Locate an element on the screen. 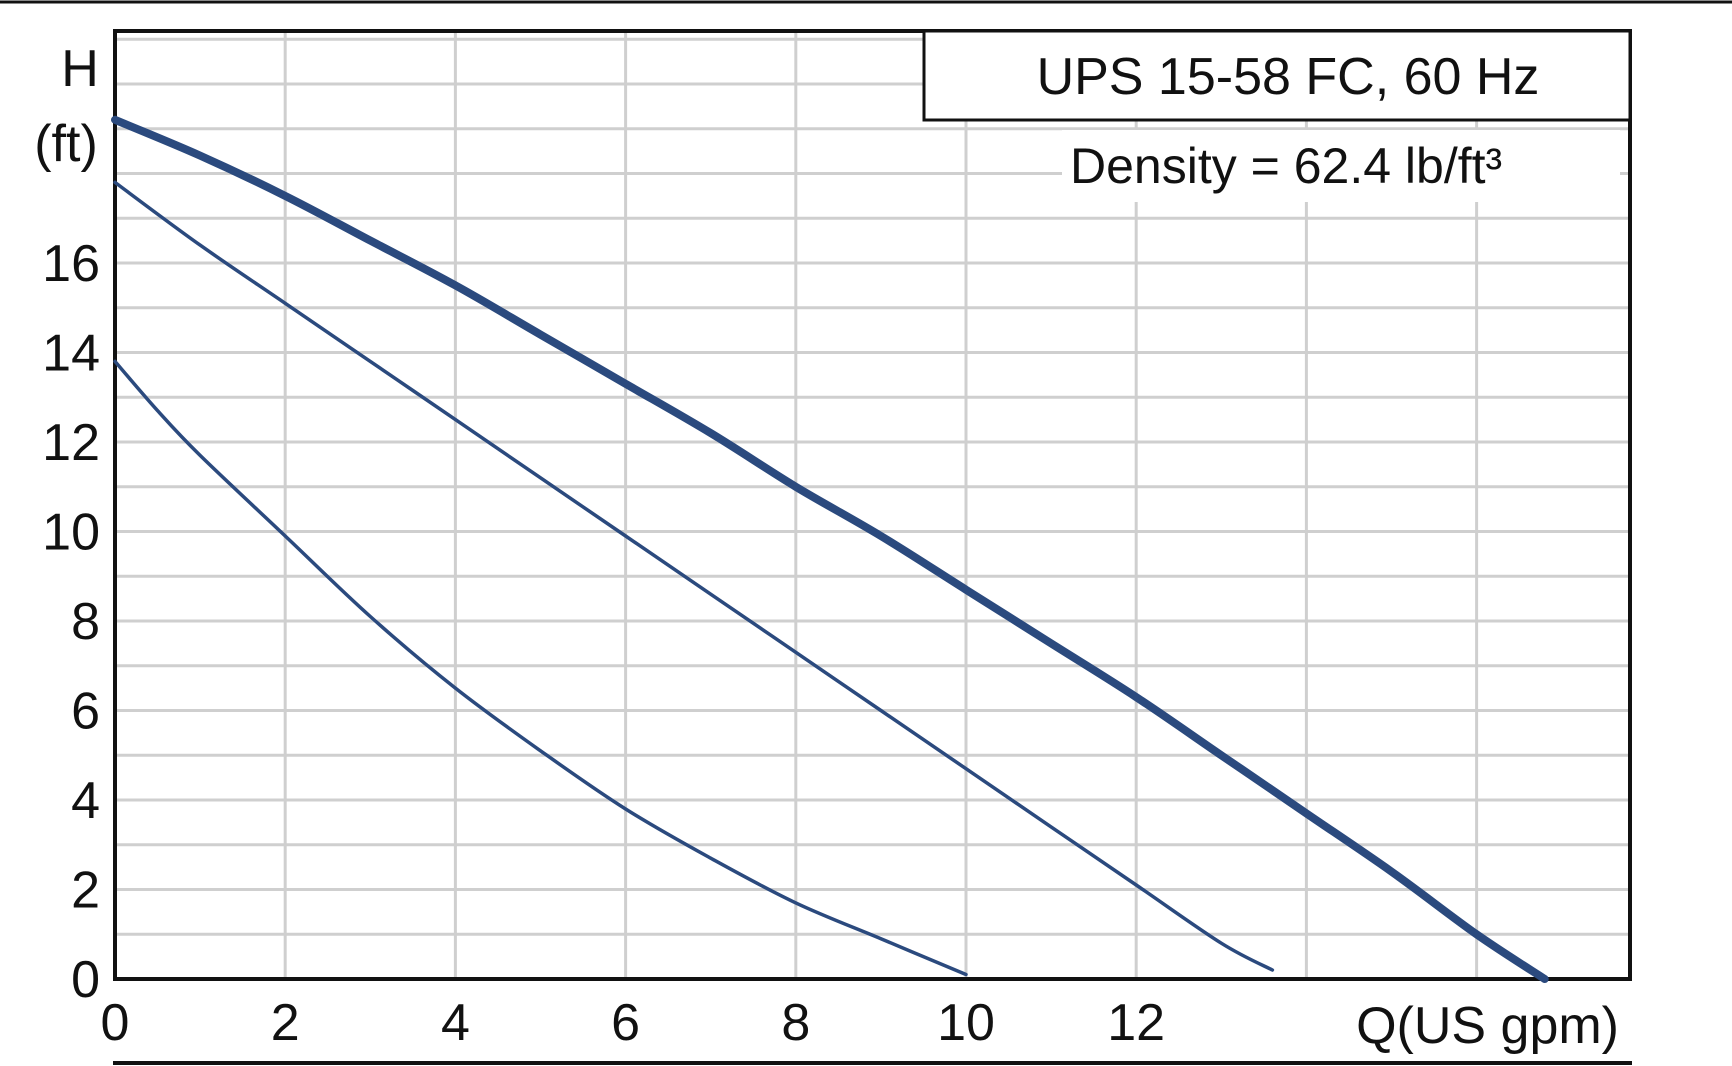 This screenshot has width=1732, height=1066. density-label-background is located at coordinates (1341, 166).